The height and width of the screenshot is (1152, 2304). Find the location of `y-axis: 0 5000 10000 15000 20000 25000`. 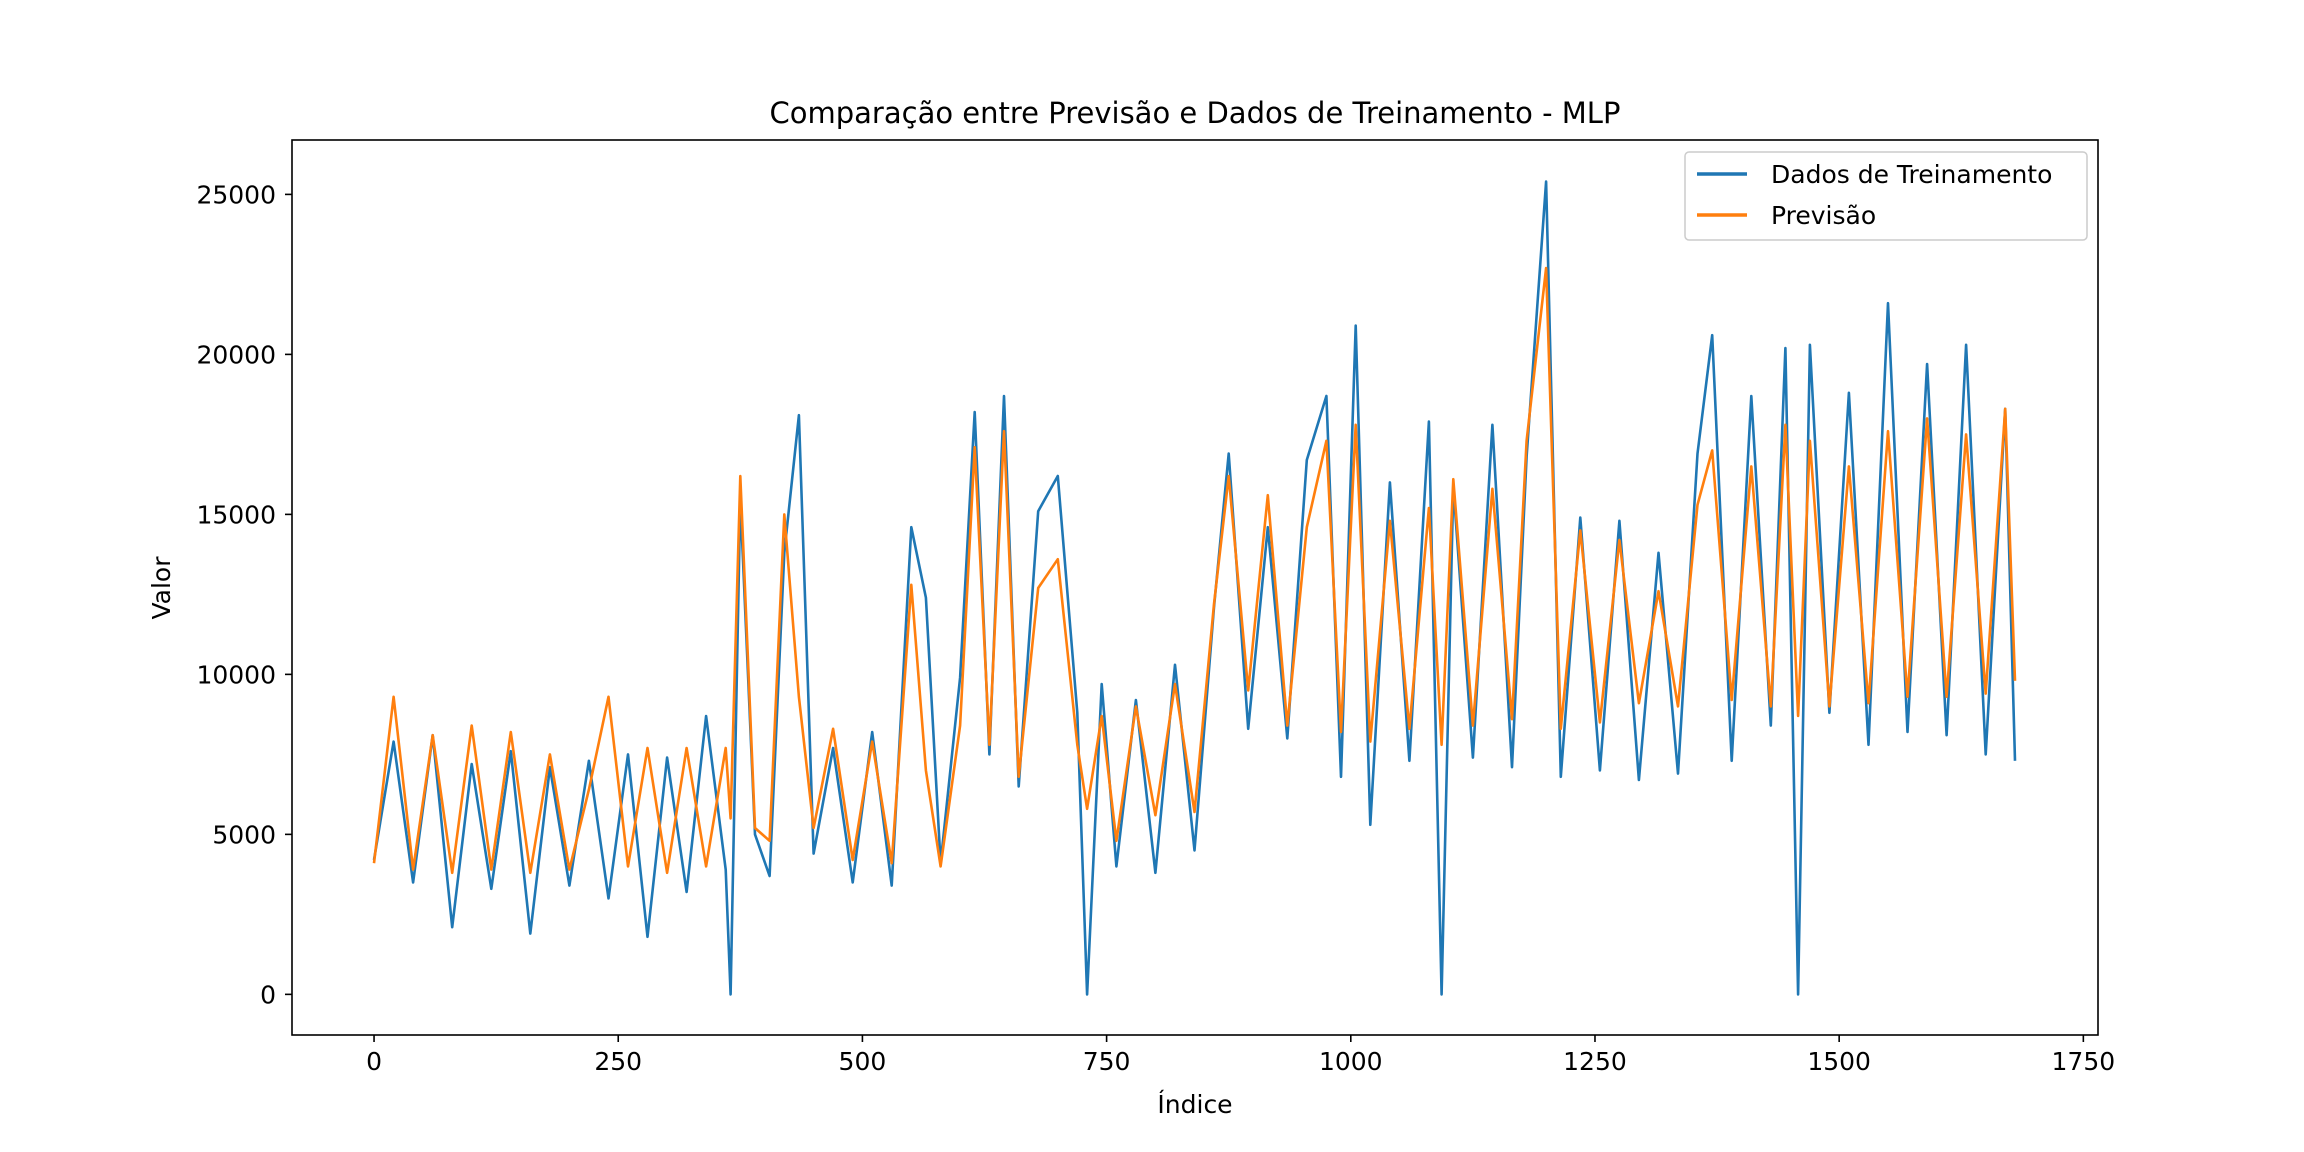

y-axis: 0 5000 10000 15000 20000 25000 is located at coordinates (244, 594).